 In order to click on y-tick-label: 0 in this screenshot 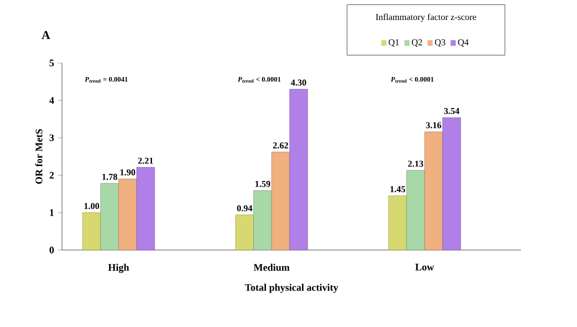, I will do `click(52, 250)`.